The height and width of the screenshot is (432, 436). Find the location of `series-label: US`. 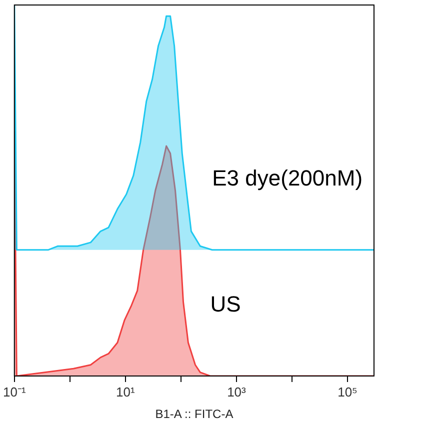

series-label: US is located at coordinates (225, 304).